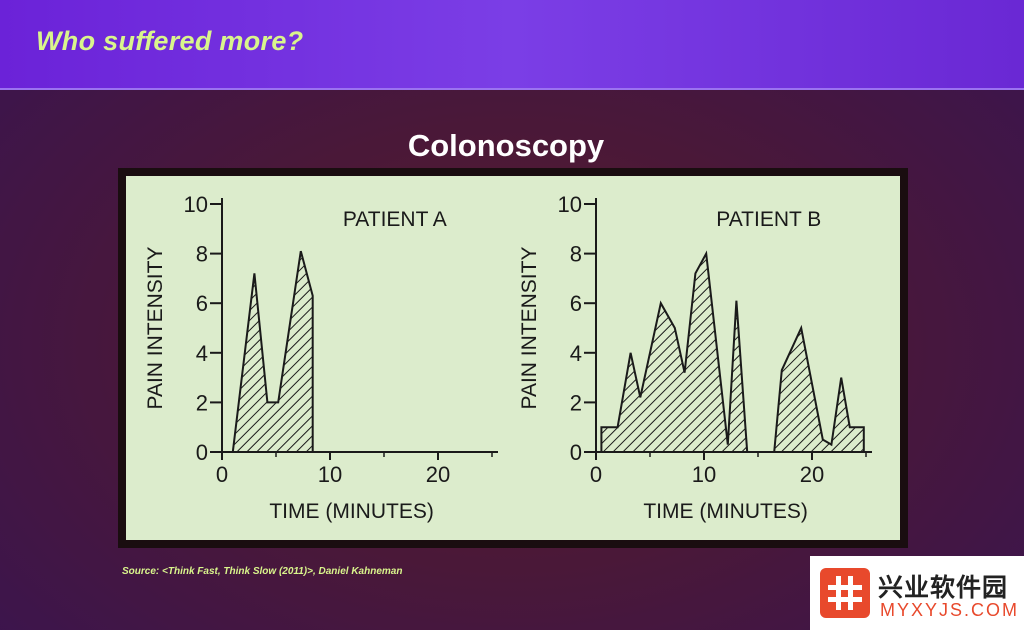  What do you see at coordinates (529, 328) in the screenshot?
I see `chart-1-y-axis-label: PAIN INTENSITY` at bounding box center [529, 328].